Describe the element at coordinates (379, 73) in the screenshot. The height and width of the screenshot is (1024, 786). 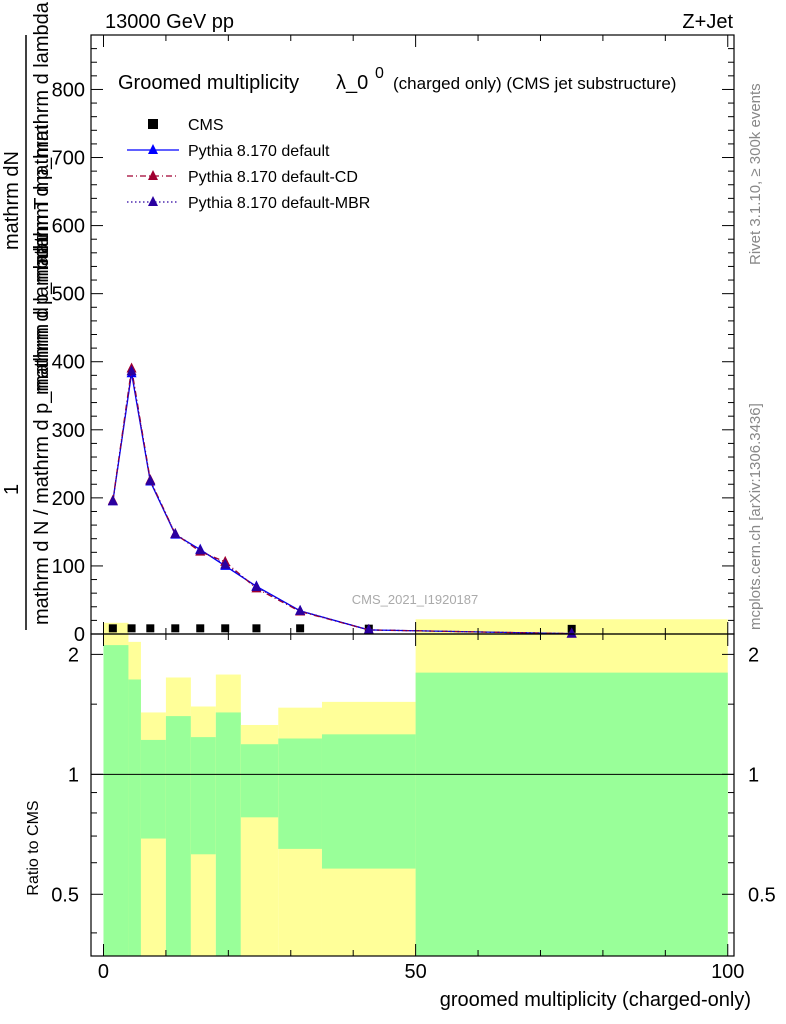
I see `plot-title-superscript: 0` at that location.